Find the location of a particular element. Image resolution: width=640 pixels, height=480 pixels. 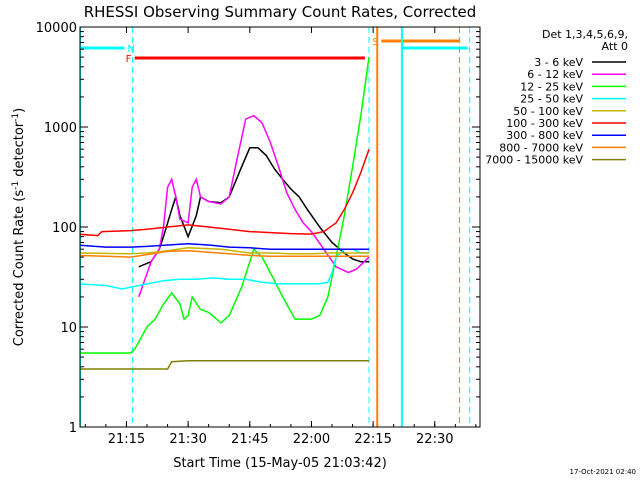

y-tick-label: 10000 is located at coordinates (56, 28).